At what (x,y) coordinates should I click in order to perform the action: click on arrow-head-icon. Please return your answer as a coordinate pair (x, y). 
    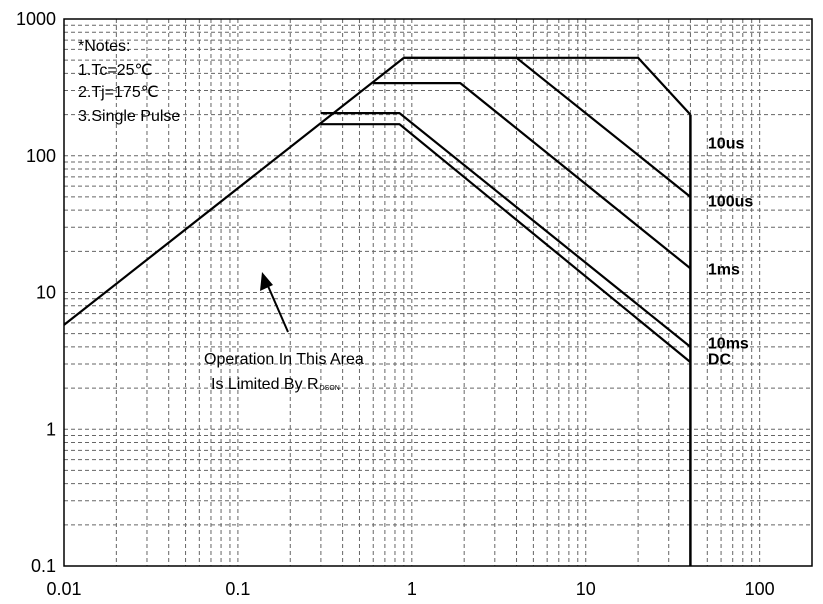
    Looking at the image, I should click on (266, 281).